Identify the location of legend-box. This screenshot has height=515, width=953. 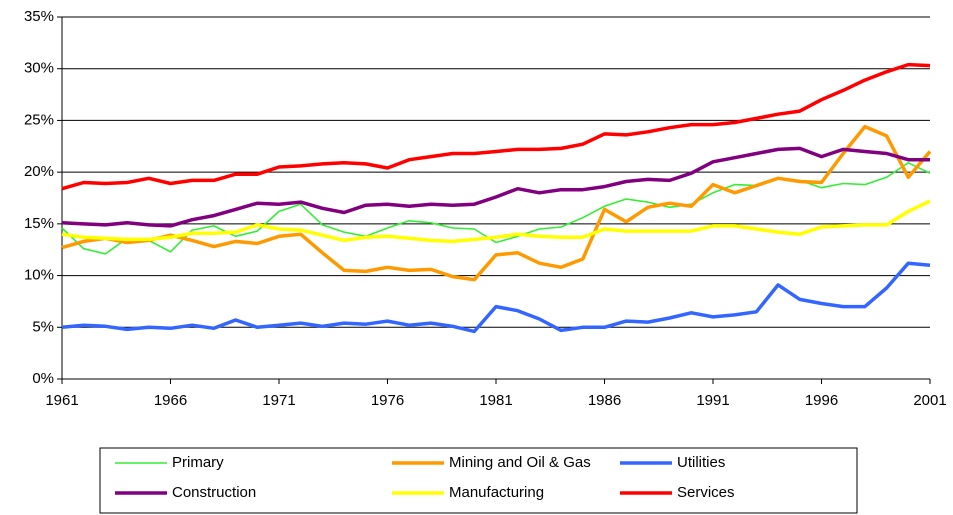
(478, 480).